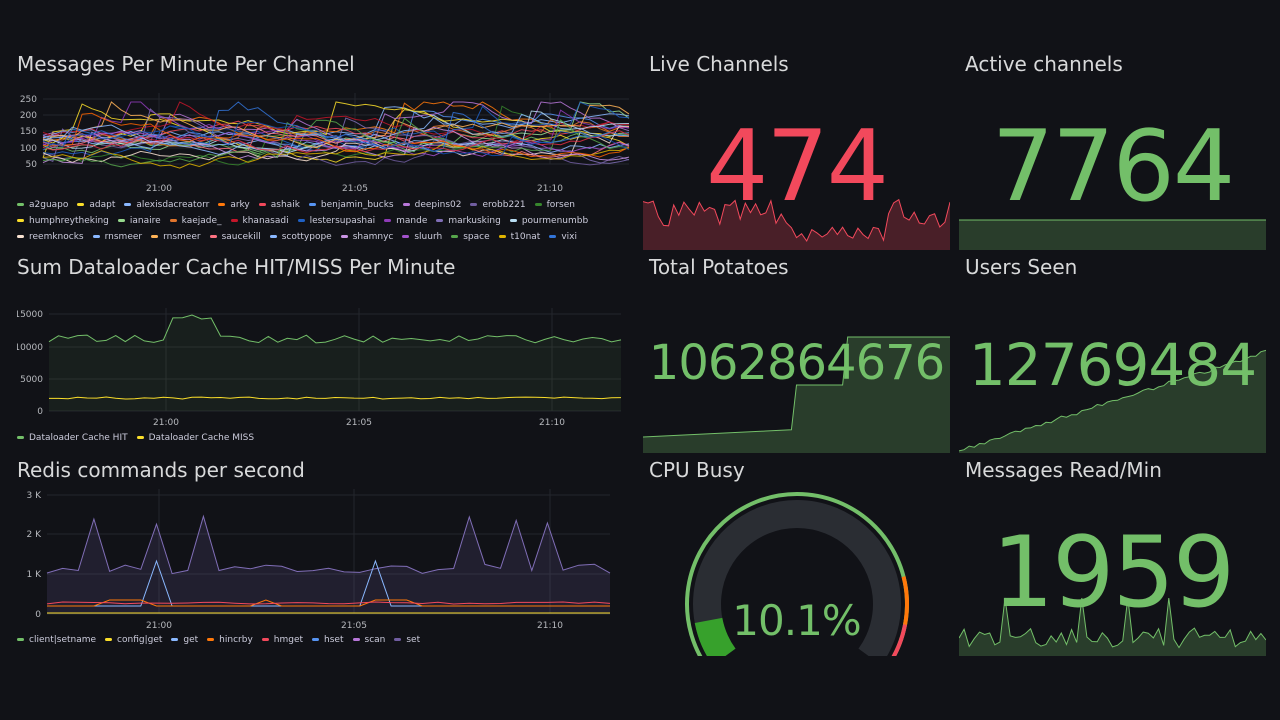 Image resolution: width=1280 pixels, height=720 pixels. Describe the element at coordinates (259, 221) in the screenshot. I see `legend-item: khanasadi` at that location.